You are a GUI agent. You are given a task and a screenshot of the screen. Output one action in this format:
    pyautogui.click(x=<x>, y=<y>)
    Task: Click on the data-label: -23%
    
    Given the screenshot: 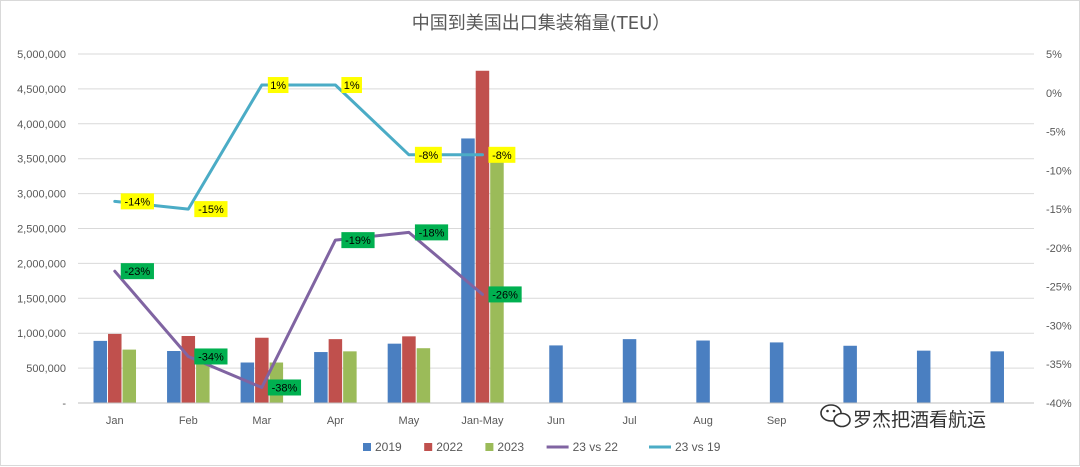 What is the action you would take?
    pyautogui.click(x=138, y=272)
    